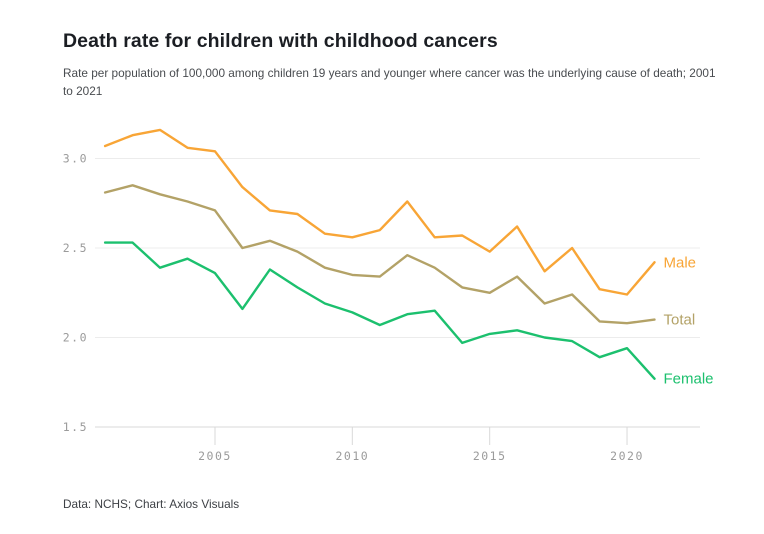 The image size is (764, 534). What do you see at coordinates (75, 427) in the screenshot?
I see `y-tick-label: 1.5` at bounding box center [75, 427].